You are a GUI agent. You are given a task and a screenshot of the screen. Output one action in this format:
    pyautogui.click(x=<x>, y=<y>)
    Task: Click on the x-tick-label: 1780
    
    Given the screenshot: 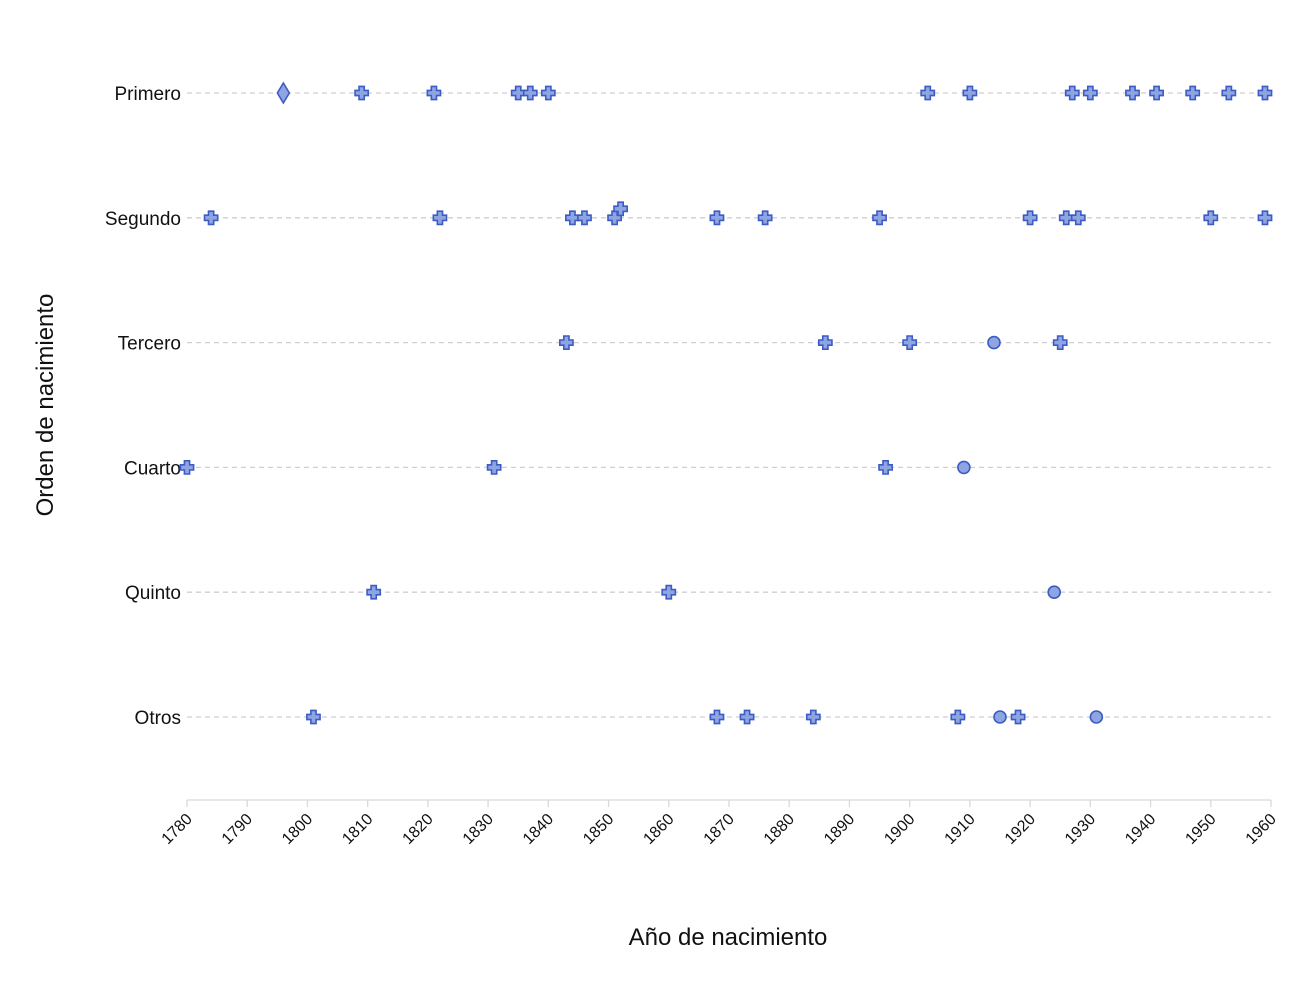 What is the action you would take?
    pyautogui.click(x=177, y=829)
    